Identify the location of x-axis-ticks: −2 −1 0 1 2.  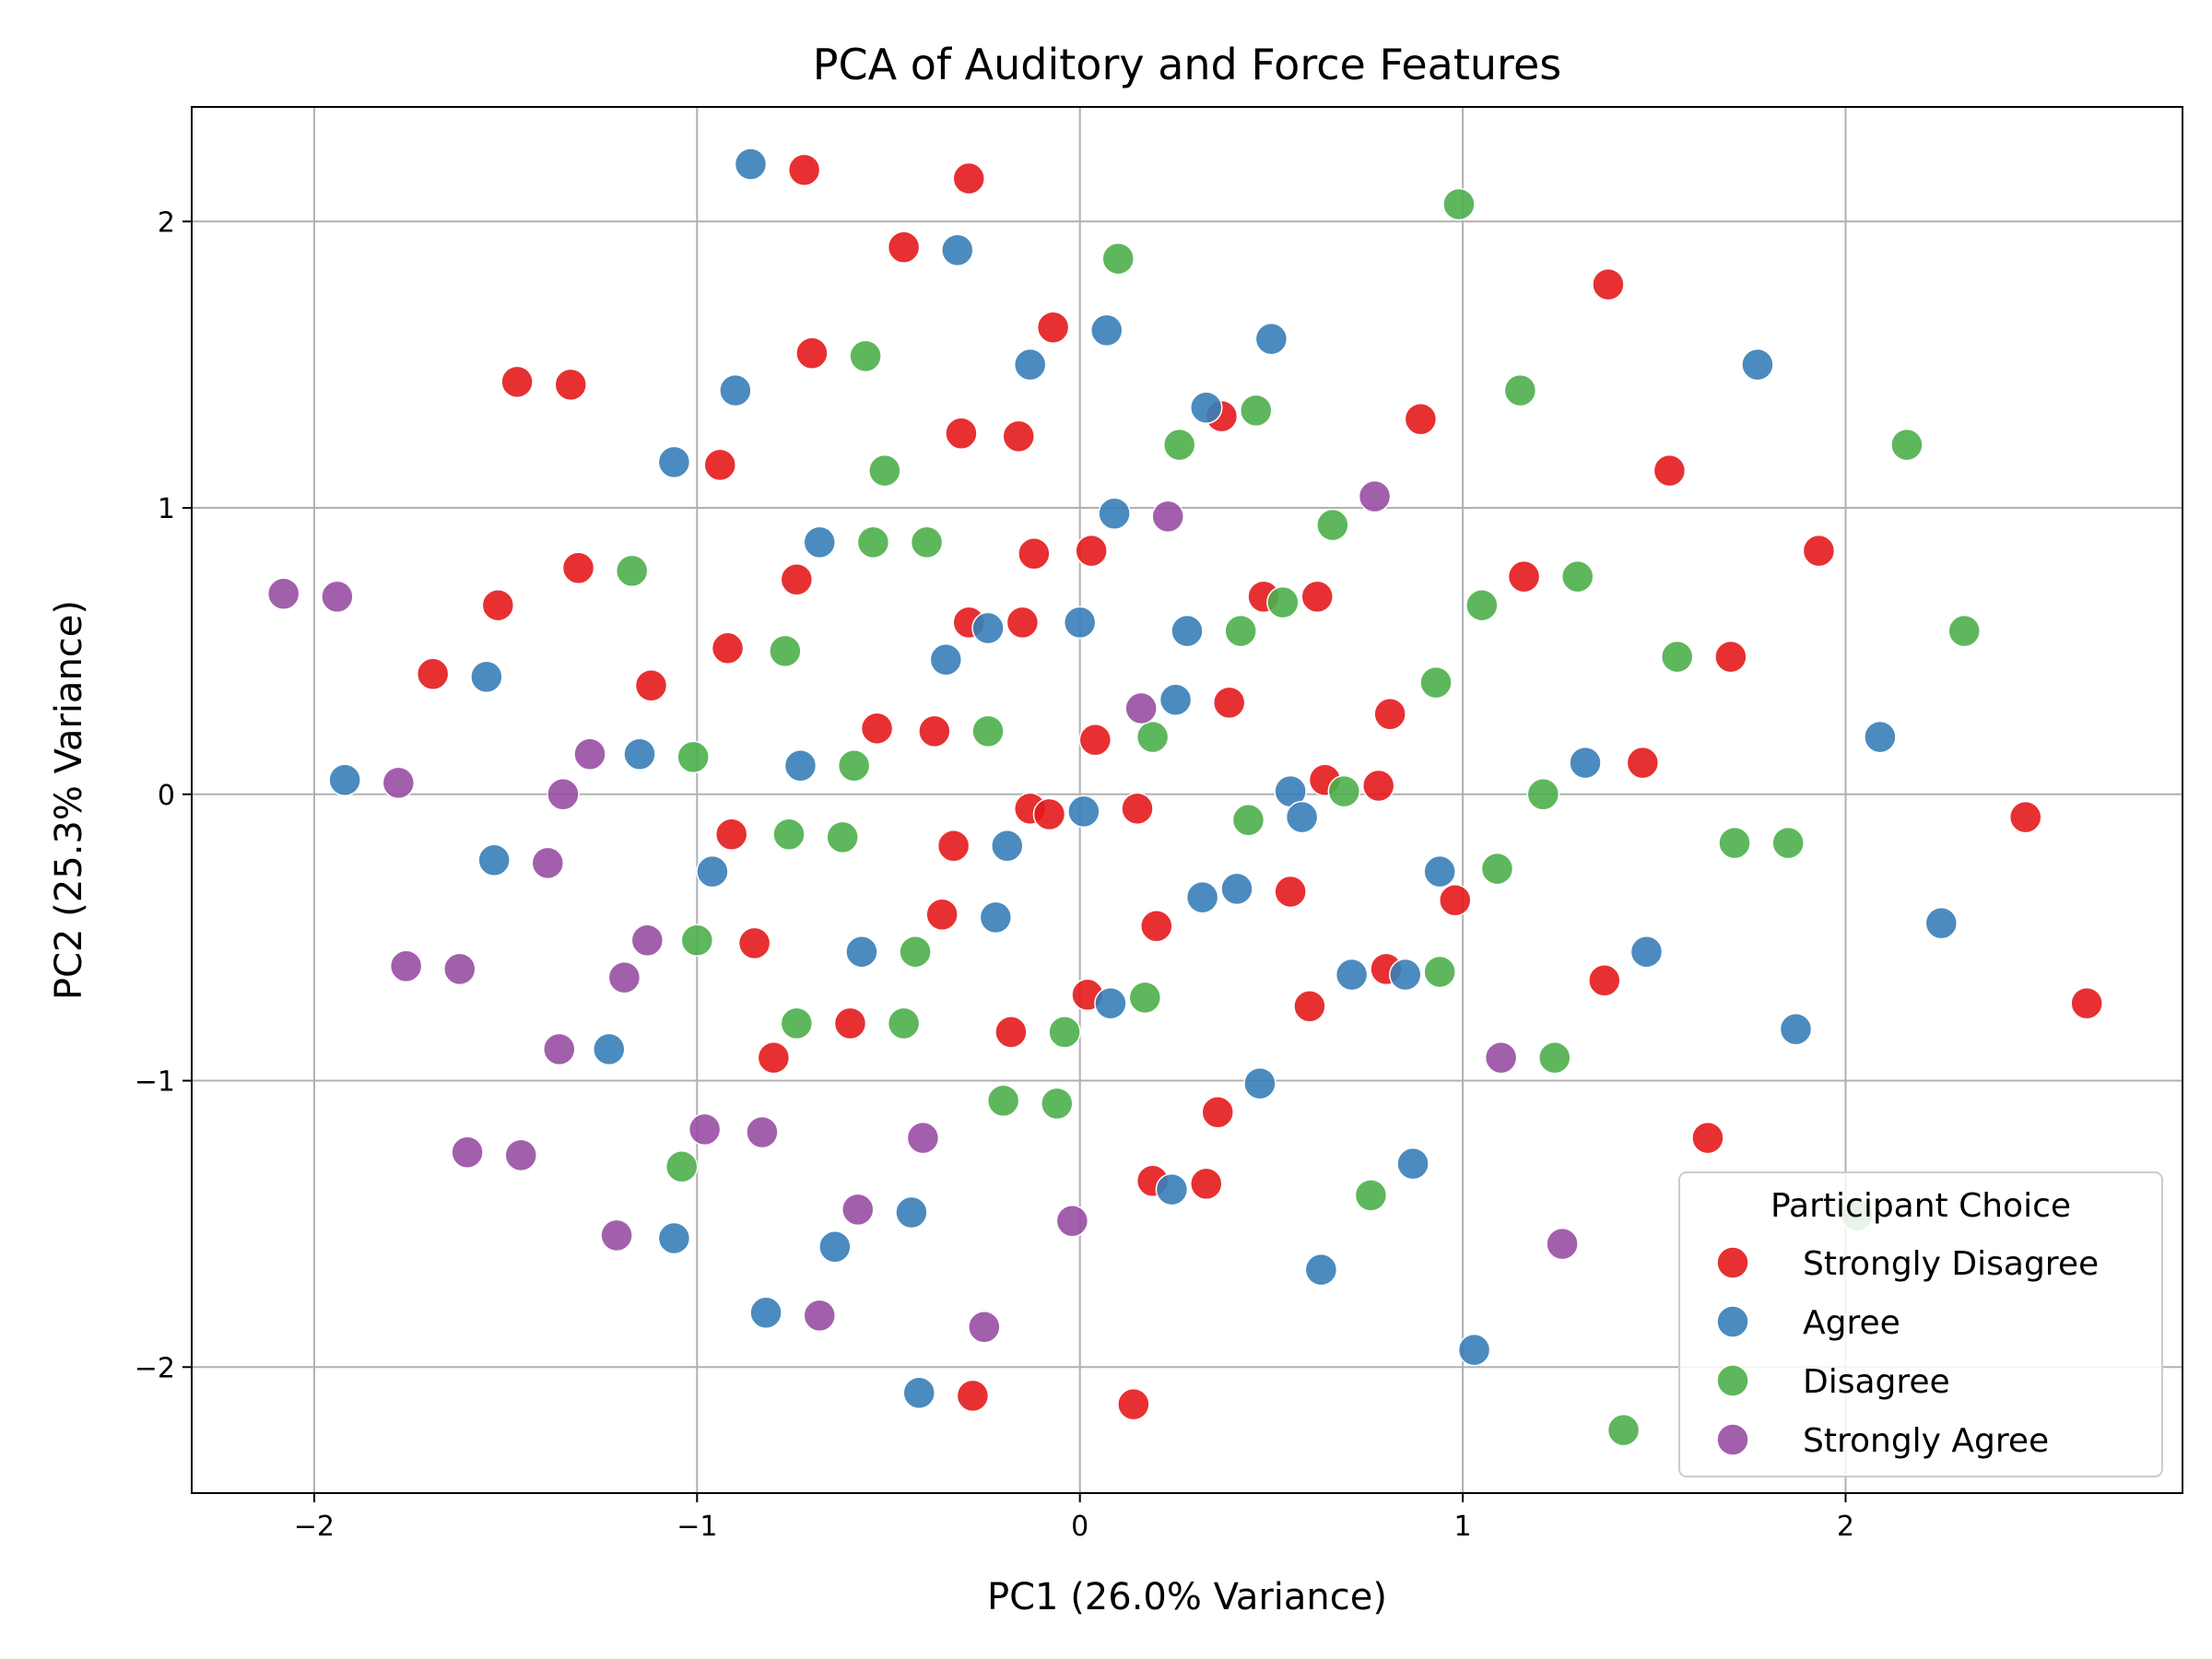
(1074, 1518).